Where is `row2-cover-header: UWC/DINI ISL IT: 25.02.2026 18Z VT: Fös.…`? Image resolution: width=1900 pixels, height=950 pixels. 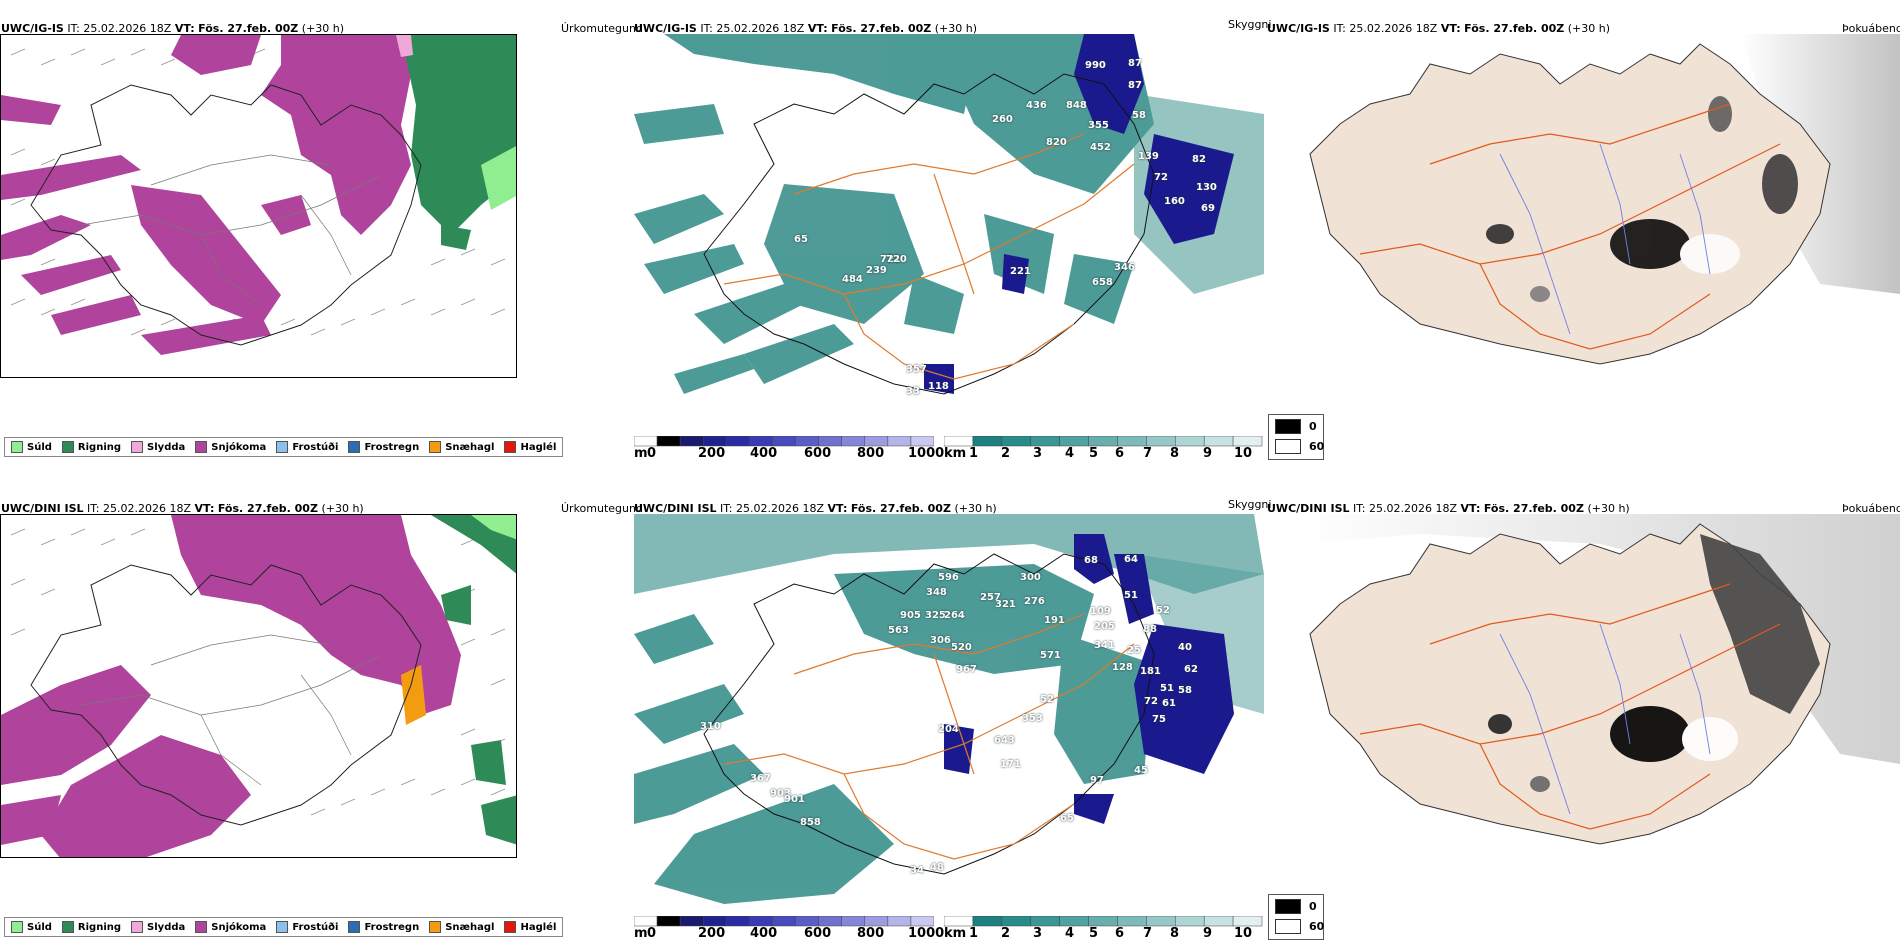 row2-cover-header: UWC/DINI ISL IT: 25.02.2026 18Z VT: Fös.… is located at coordinates (1448, 508).